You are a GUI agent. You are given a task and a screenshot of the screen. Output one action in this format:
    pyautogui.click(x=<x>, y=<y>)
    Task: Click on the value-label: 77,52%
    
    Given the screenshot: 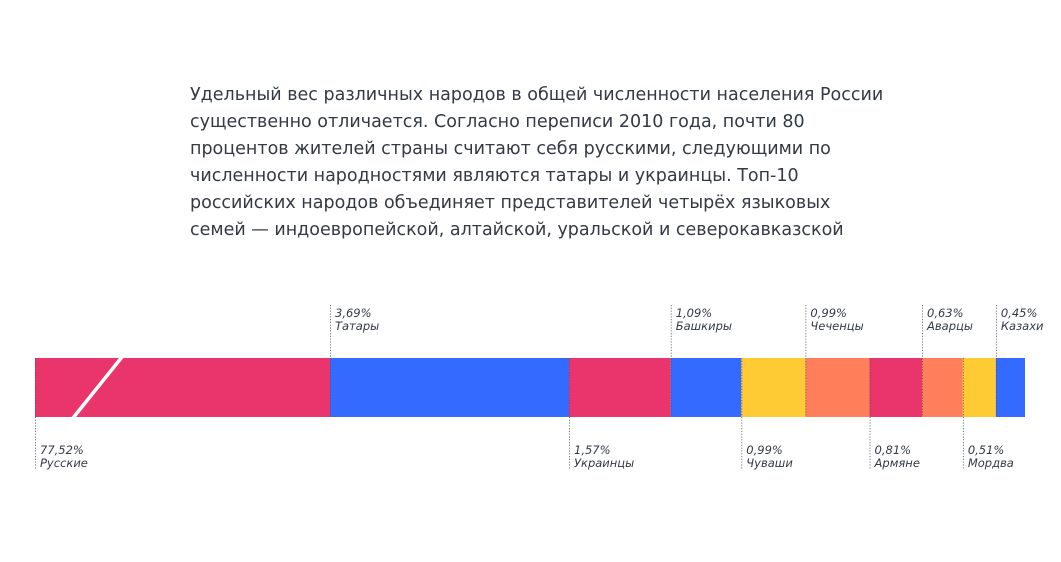 What is the action you would take?
    pyautogui.click(x=62, y=450)
    